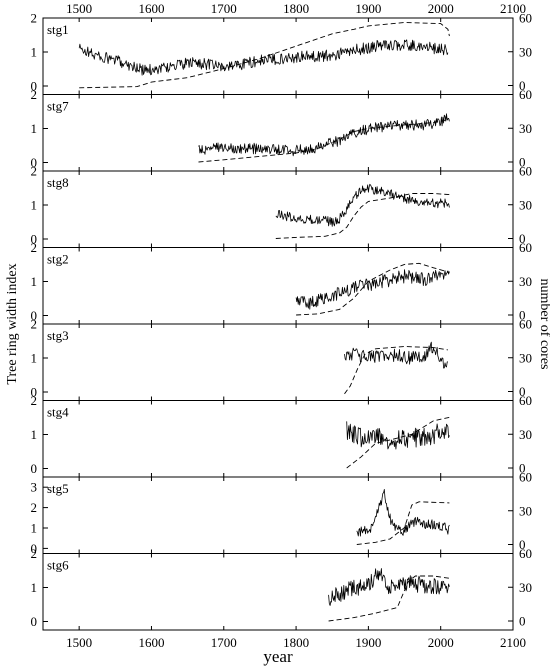 This screenshot has height=668, width=550. Describe the element at coordinates (368, 642) in the screenshot. I see `x-tick-label-bottom: 1900` at that location.